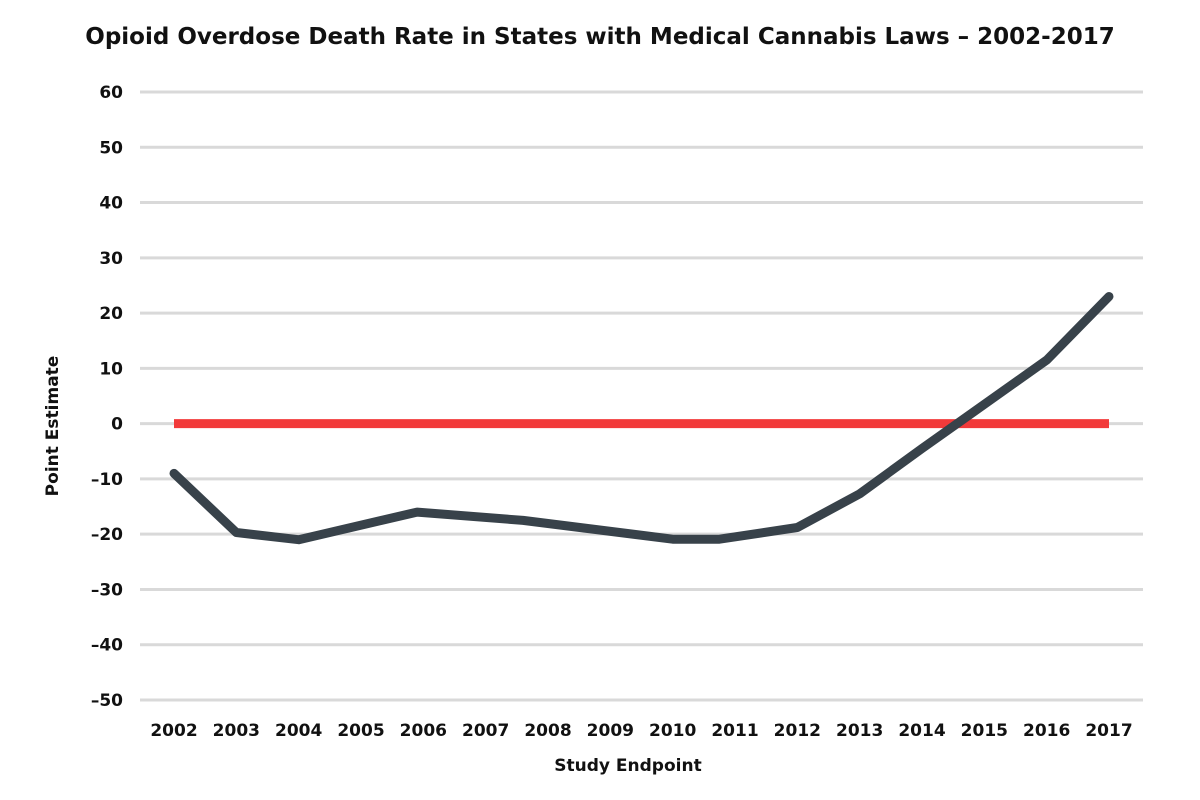 The height and width of the screenshot is (800, 1200). Describe the element at coordinates (53, 426) in the screenshot. I see `y-axis-label: Point Estimate` at that location.